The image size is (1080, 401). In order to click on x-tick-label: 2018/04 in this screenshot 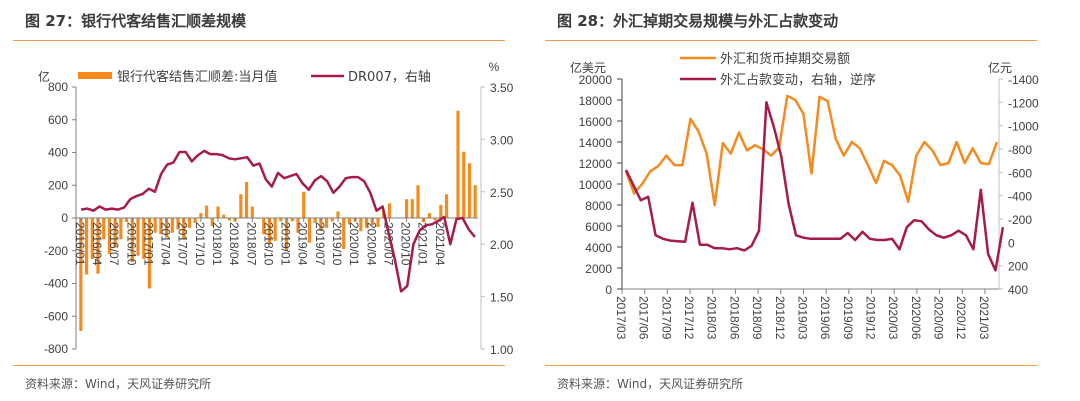, I will do `click(234, 244)`.